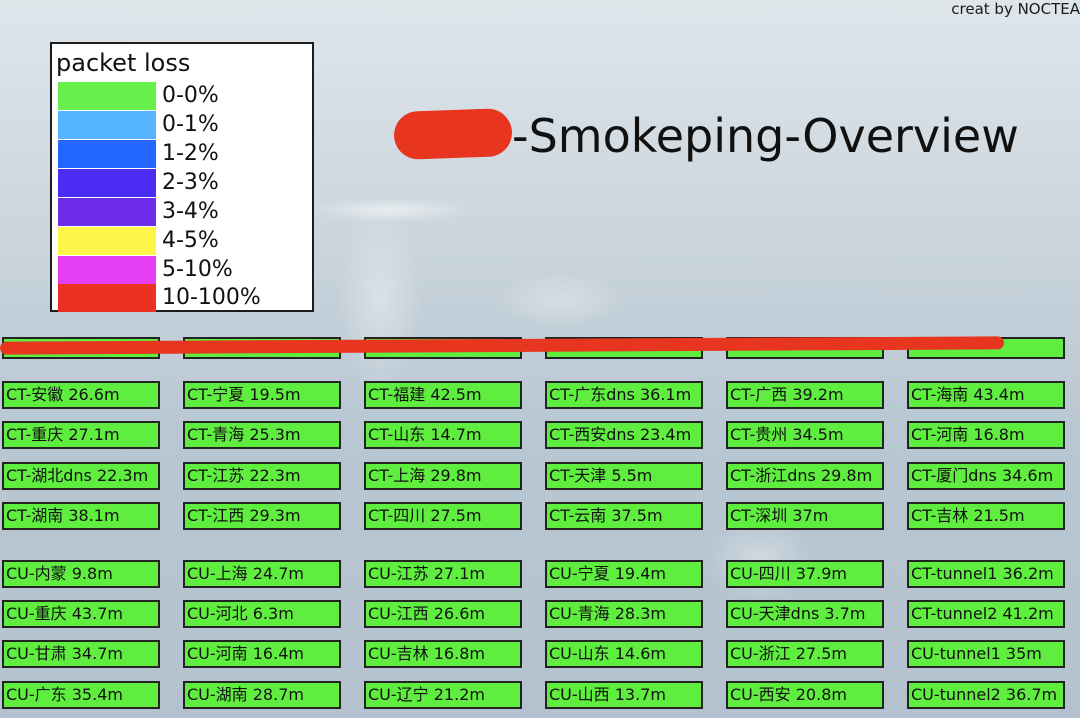 The height and width of the screenshot is (718, 1080). What do you see at coordinates (262, 654) in the screenshot?
I see `target-tile: CU-河南 16.4m` at bounding box center [262, 654].